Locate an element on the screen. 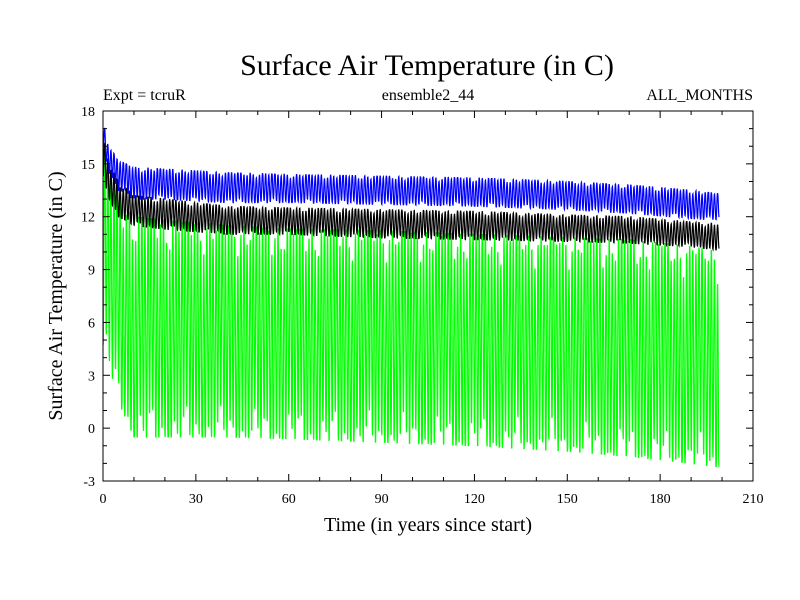 This screenshot has height=600, width=800. y-tick-label: 0 is located at coordinates (91, 429).